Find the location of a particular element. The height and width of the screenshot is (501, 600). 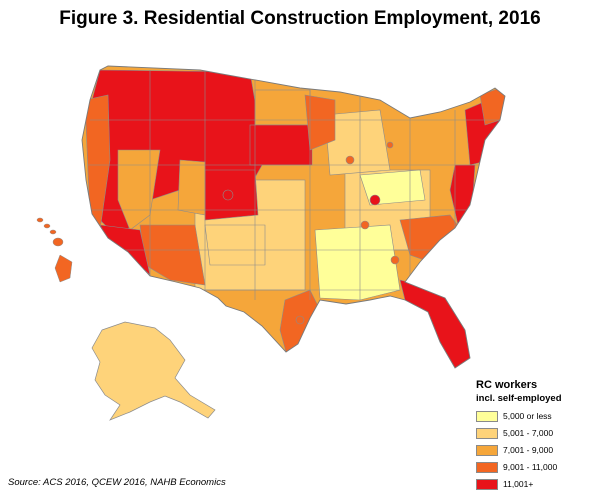

metro-houston is located at coordinates (300, 320).